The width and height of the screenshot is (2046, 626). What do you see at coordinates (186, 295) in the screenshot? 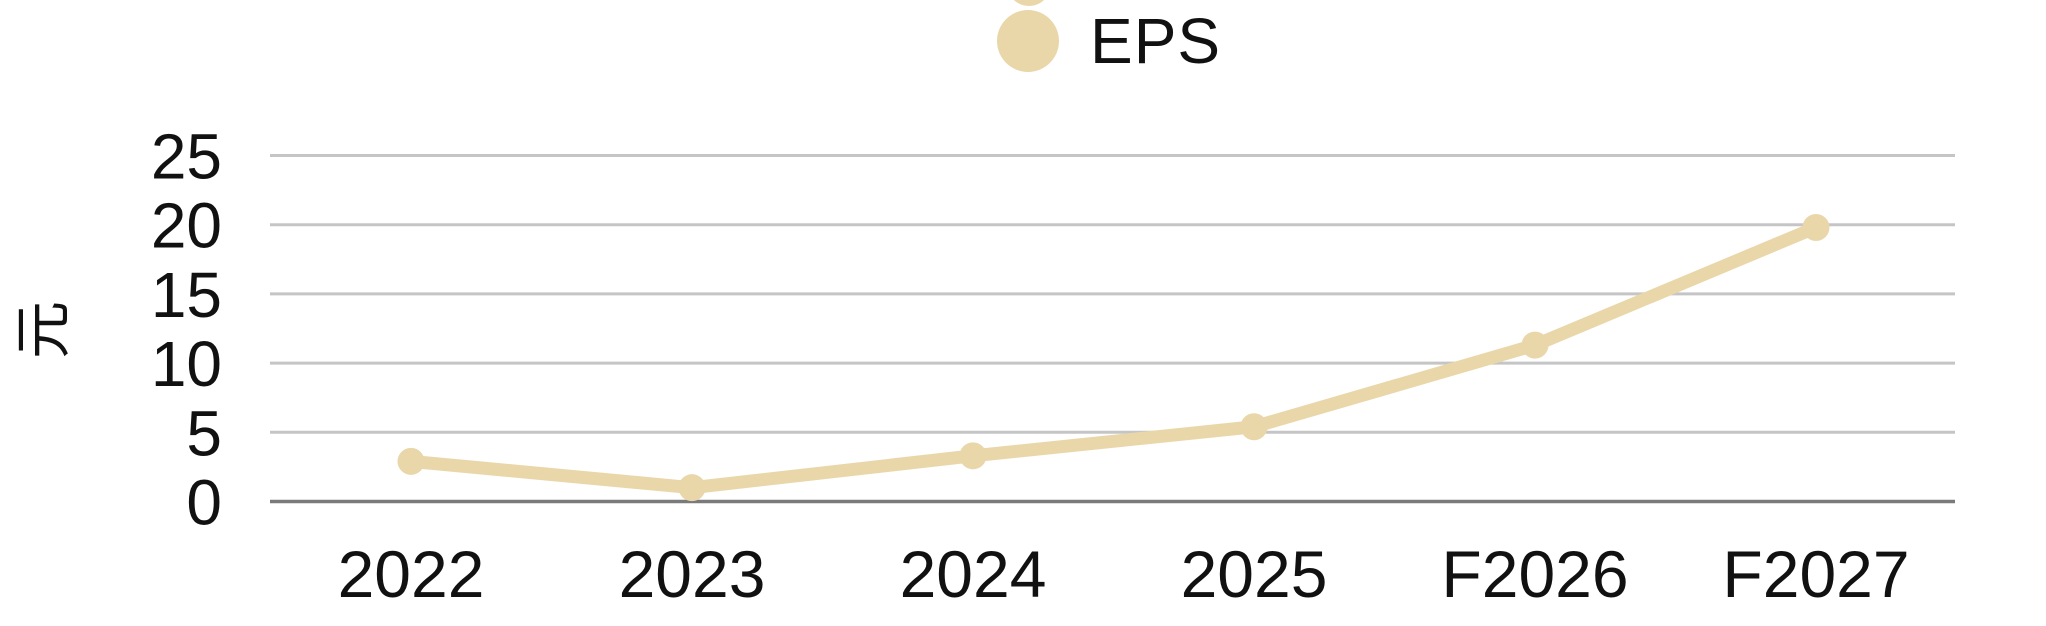
I see `y-tick-label: 15` at bounding box center [186, 295].